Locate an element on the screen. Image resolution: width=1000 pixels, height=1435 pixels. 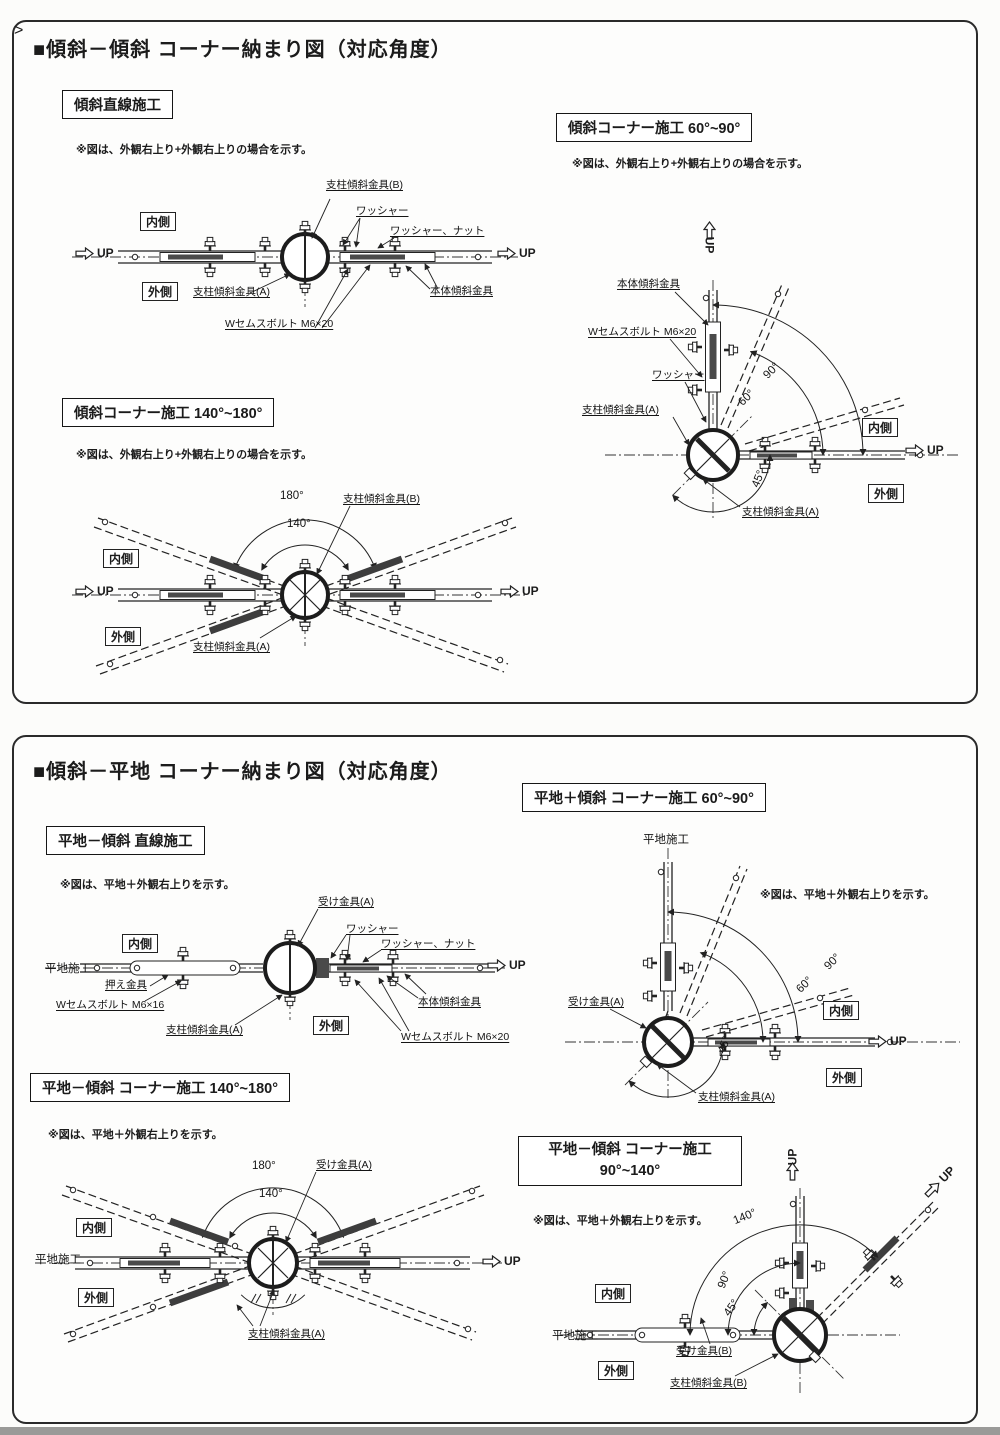
label-w-sems-bolt-16: Wセムスボルト M6×16 is located at coordinates (110, 1005).